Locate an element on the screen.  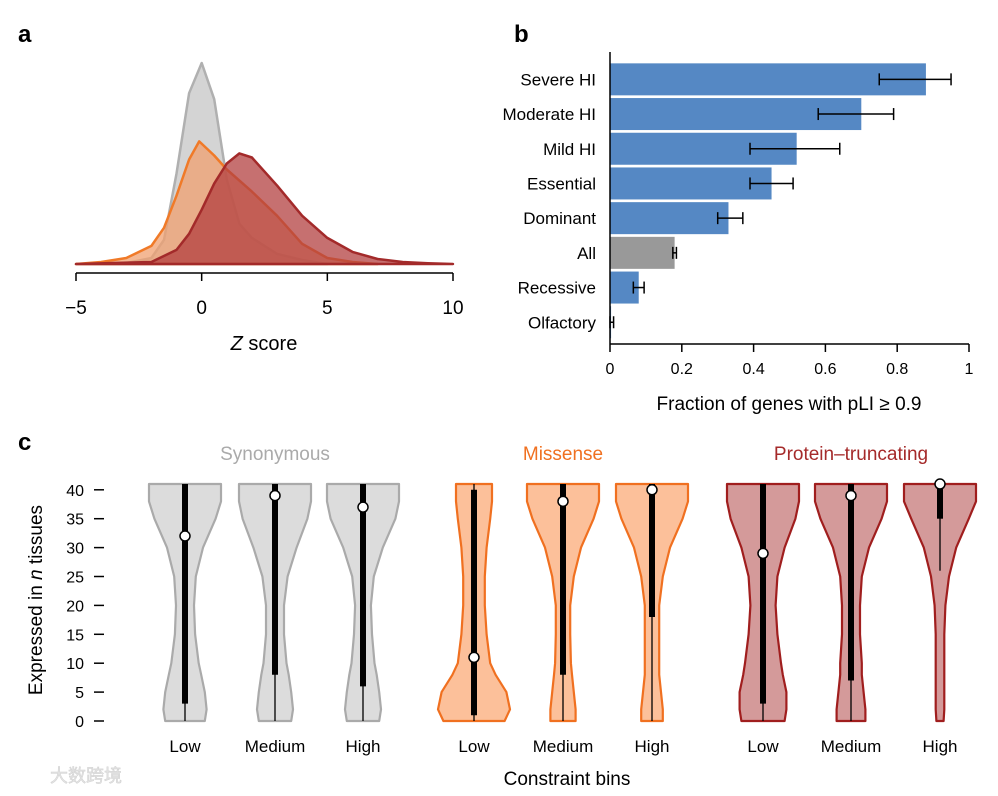
x-tick-label: 0.8 is located at coordinates (897, 369).